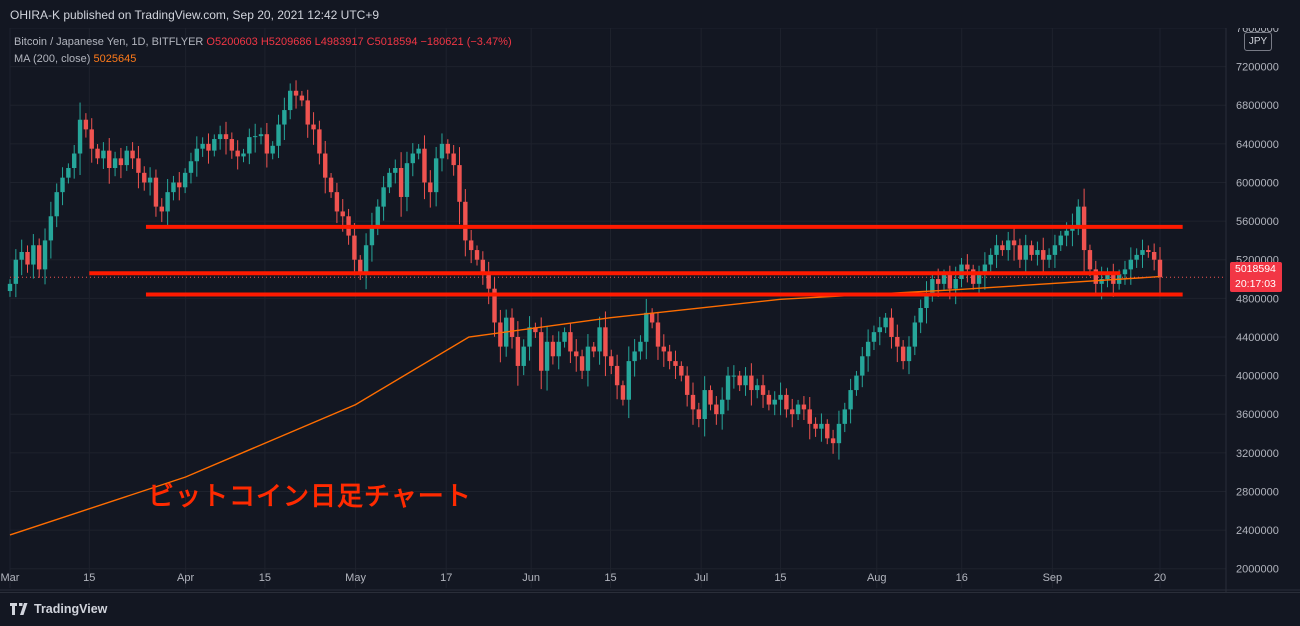 The image size is (1300, 626). I want to click on tradingview-logo: TradingView, so click(58, 609).